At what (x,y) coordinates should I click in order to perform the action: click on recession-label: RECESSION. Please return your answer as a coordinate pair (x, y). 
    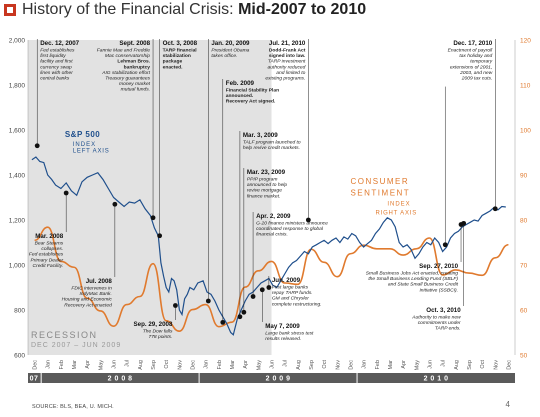
    Looking at the image, I should click on (64, 335).